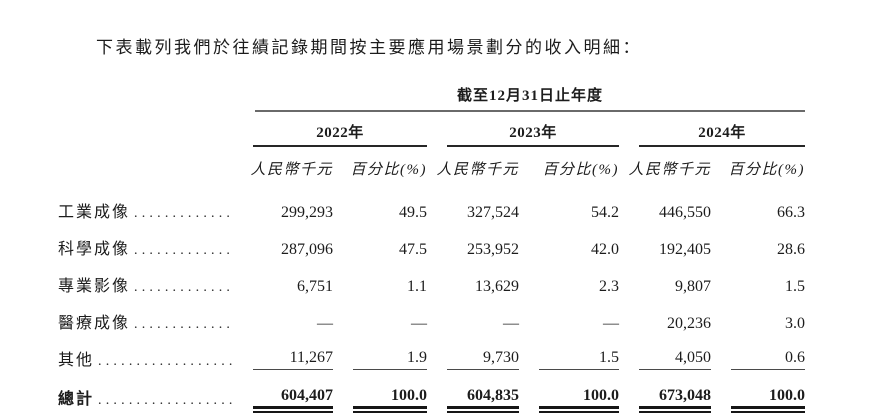  What do you see at coordinates (325, 323) in the screenshot?
I see `cell-rmb-2022: —` at bounding box center [325, 323].